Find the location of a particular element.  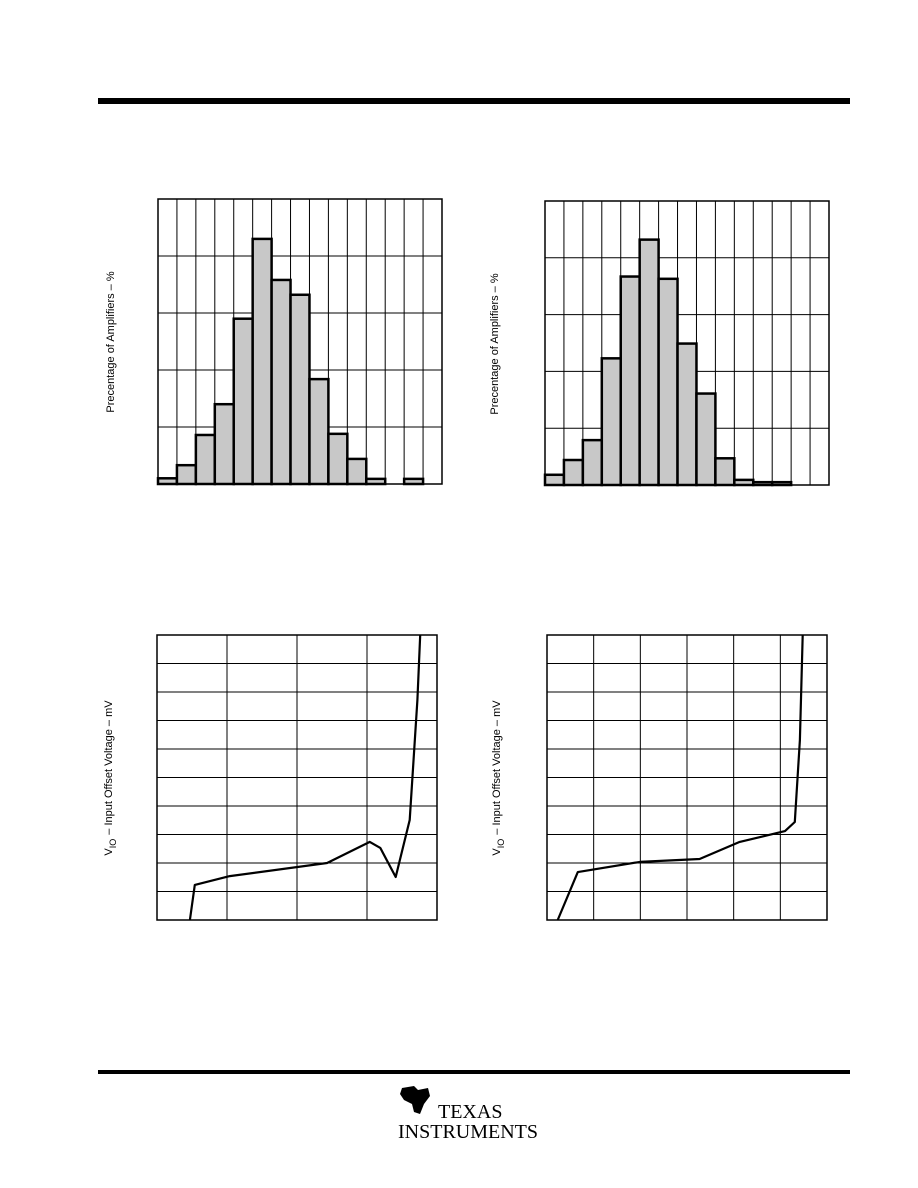

ti-emblem is located at coordinates (415, 1100).